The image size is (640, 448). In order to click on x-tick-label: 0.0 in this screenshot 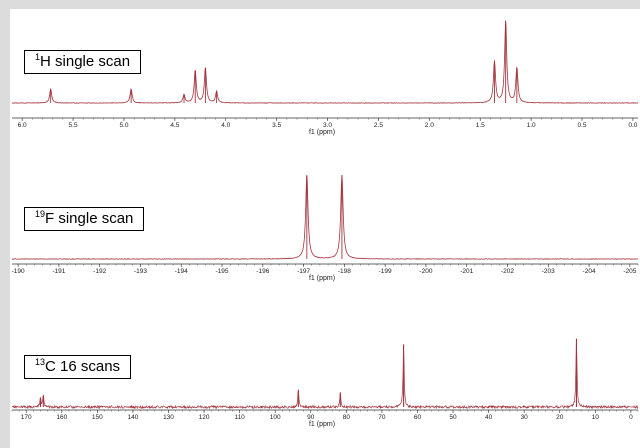, I will do `click(632, 125)`.